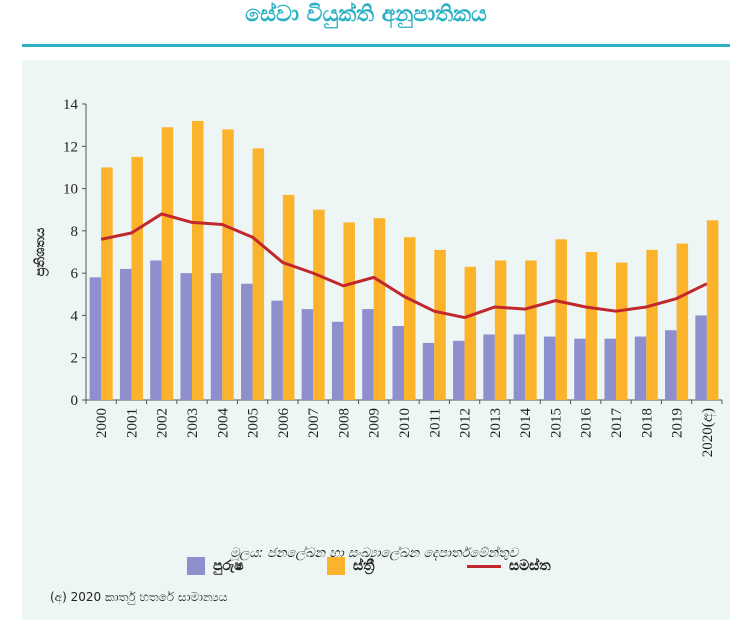 The image size is (732, 620). What do you see at coordinates (526, 423) in the screenshot?
I see `x-tick-label-2014: 2014` at bounding box center [526, 423].